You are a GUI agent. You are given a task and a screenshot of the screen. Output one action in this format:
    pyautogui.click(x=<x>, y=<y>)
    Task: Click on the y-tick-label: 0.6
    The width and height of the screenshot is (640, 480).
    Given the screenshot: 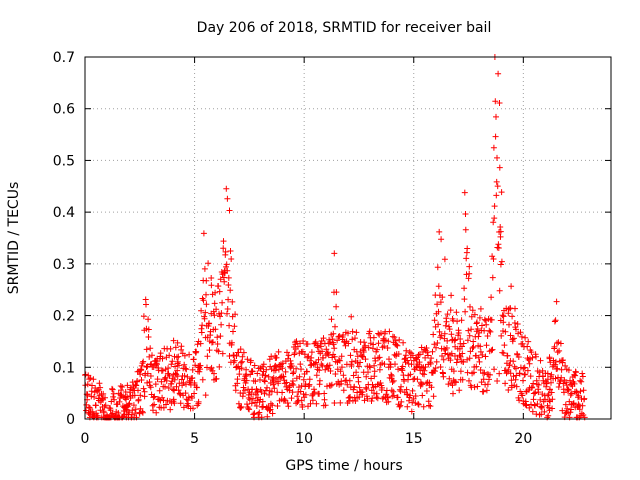 What is the action you would take?
    pyautogui.click(x=64, y=110)
    